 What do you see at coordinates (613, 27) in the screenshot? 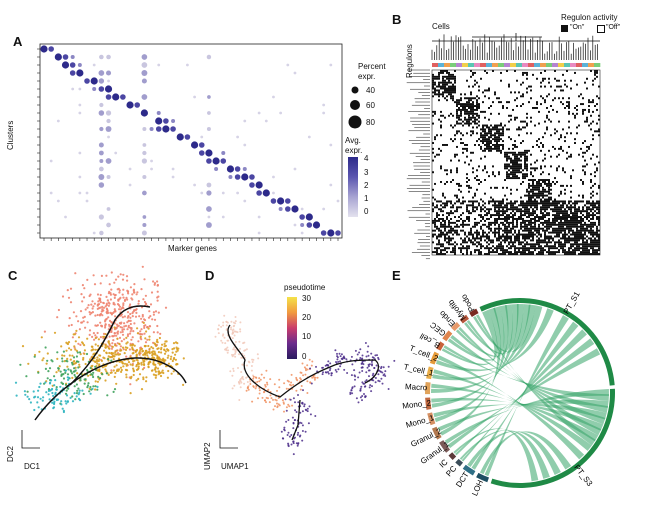
I see `off-label: "Off"` at bounding box center [613, 27].